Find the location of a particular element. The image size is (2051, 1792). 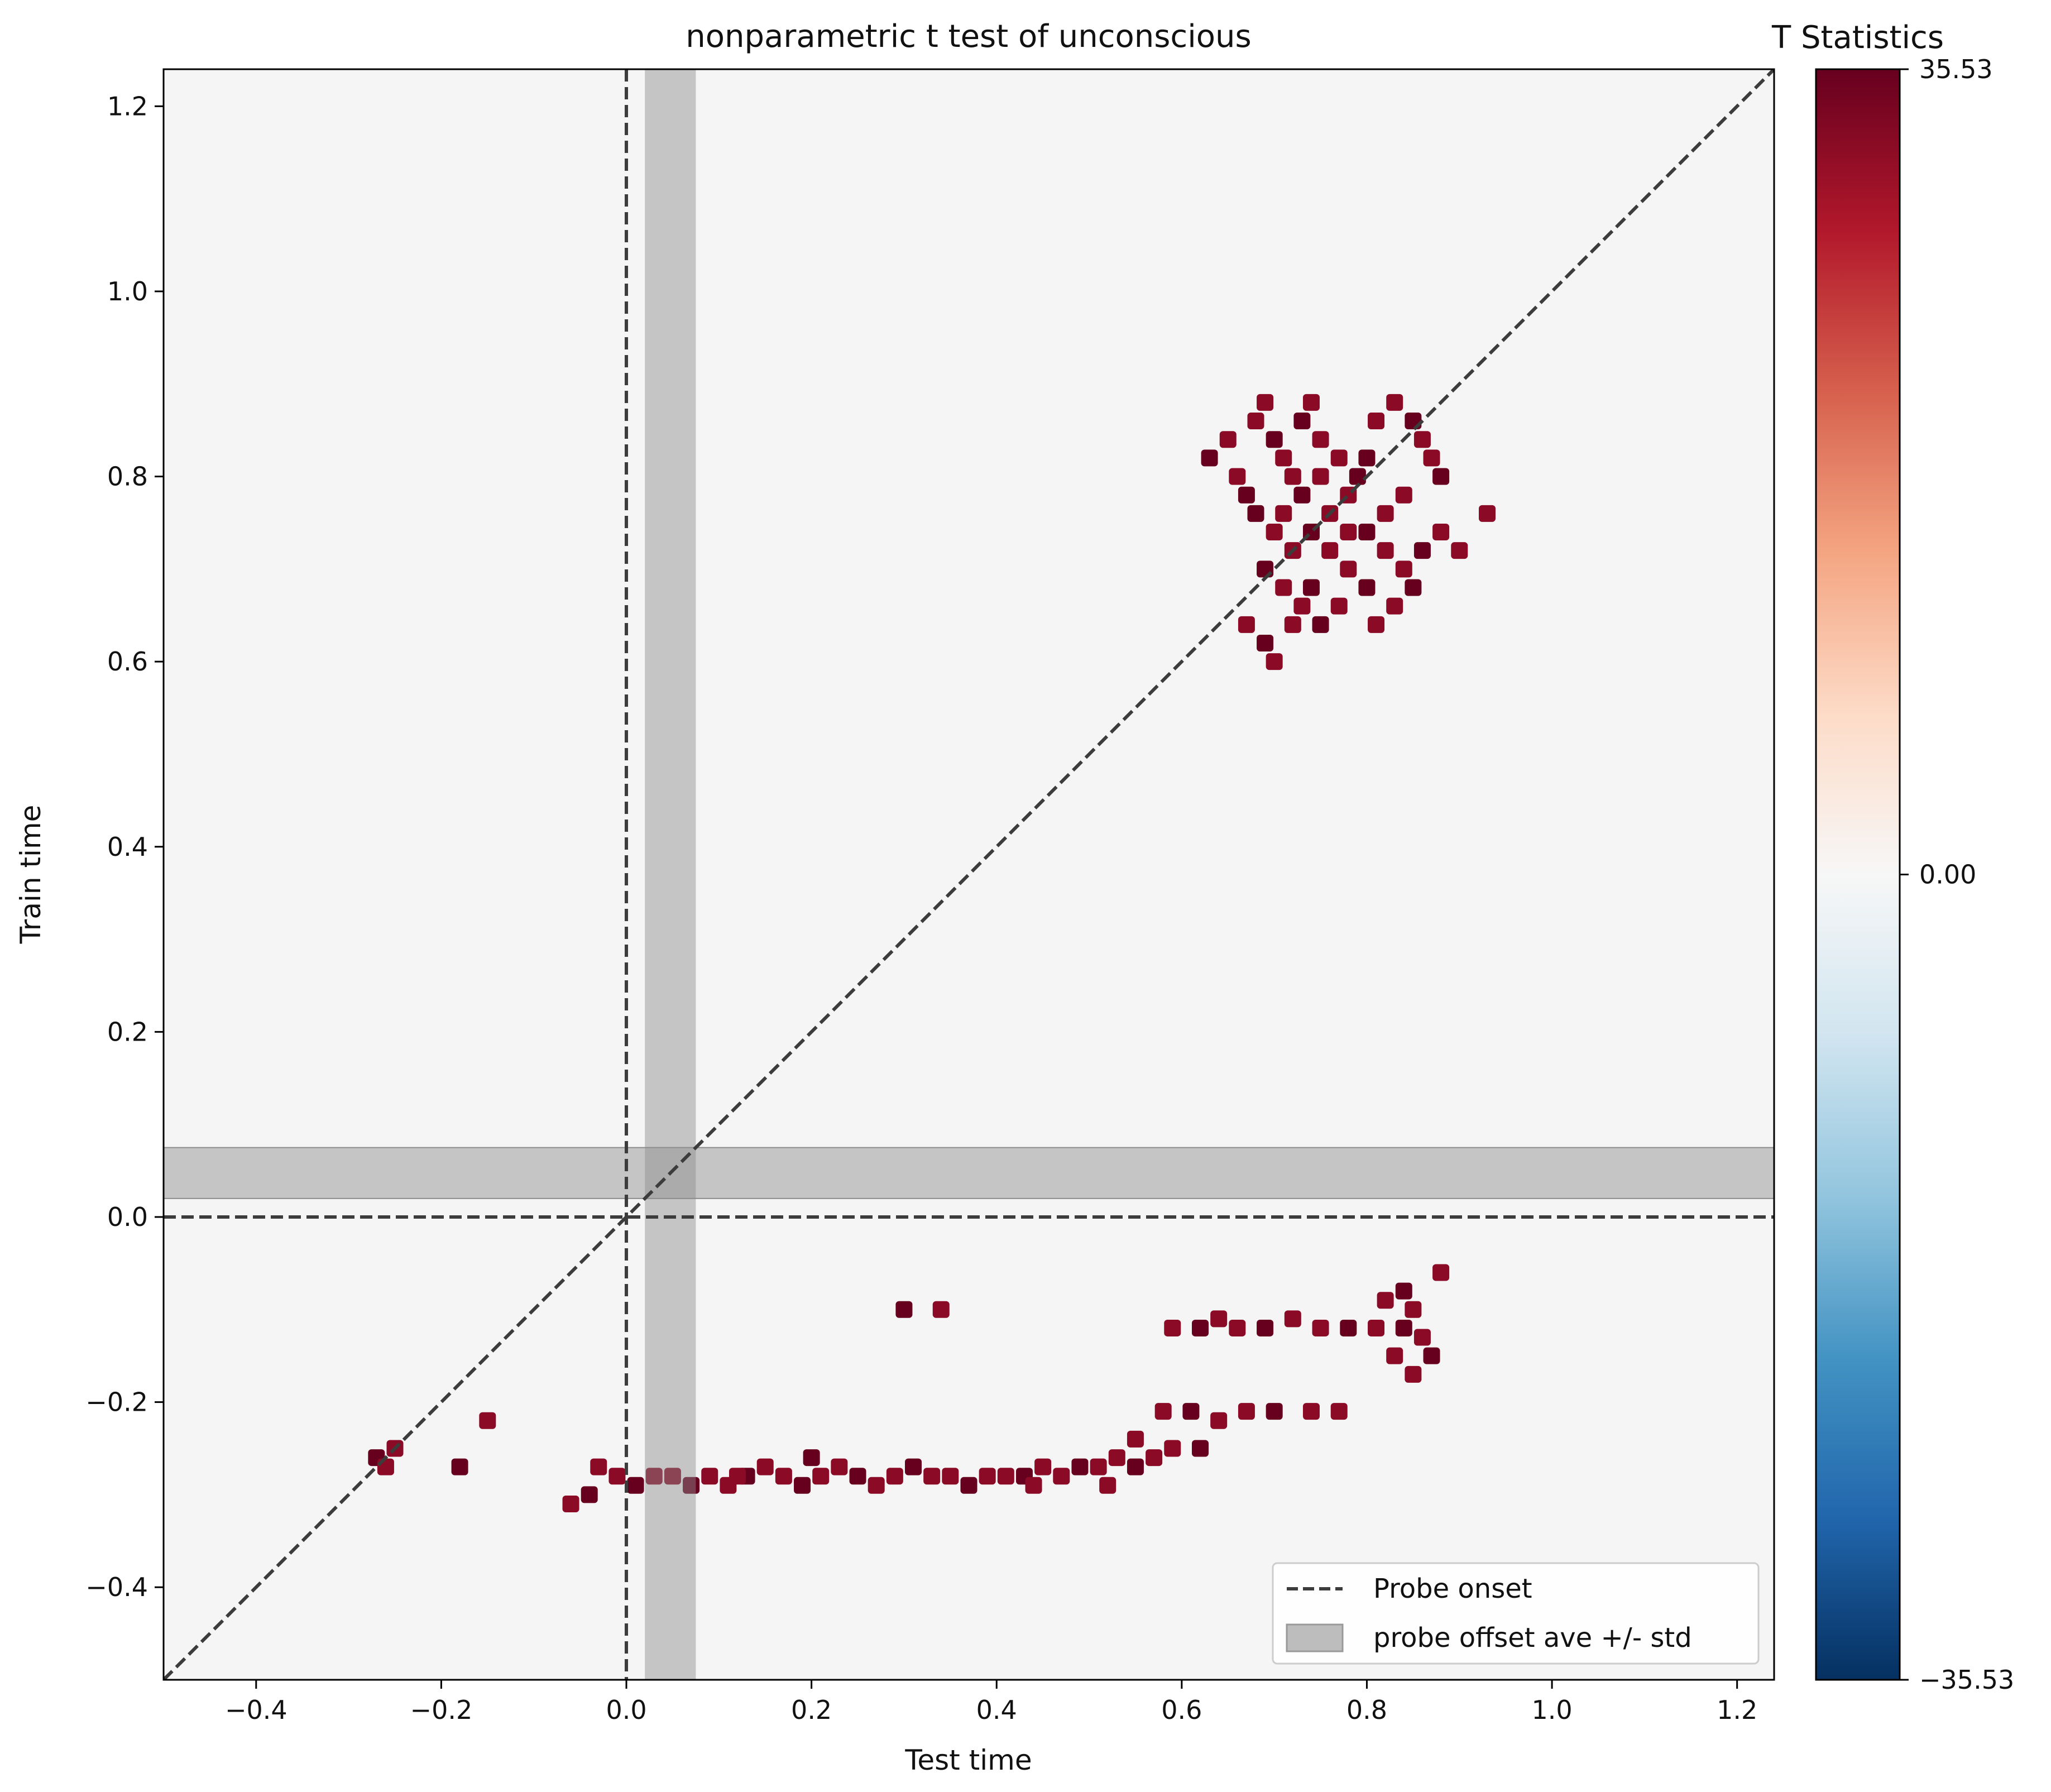

x-tick-label: 0.8 is located at coordinates (1366, 1710).